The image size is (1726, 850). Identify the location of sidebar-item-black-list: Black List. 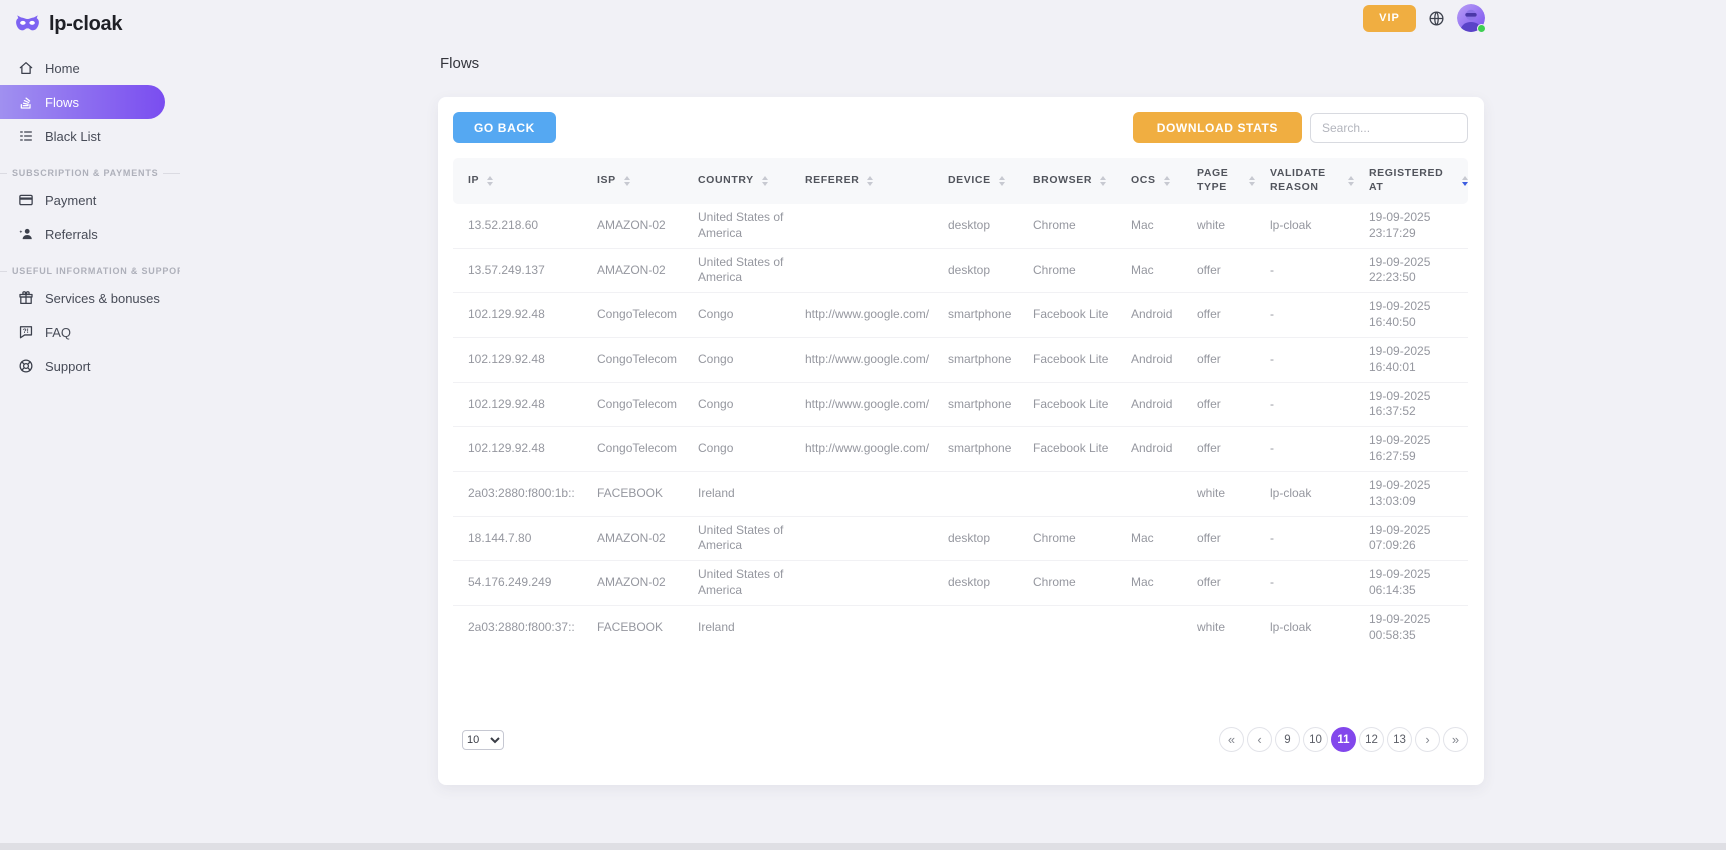
(90, 136).